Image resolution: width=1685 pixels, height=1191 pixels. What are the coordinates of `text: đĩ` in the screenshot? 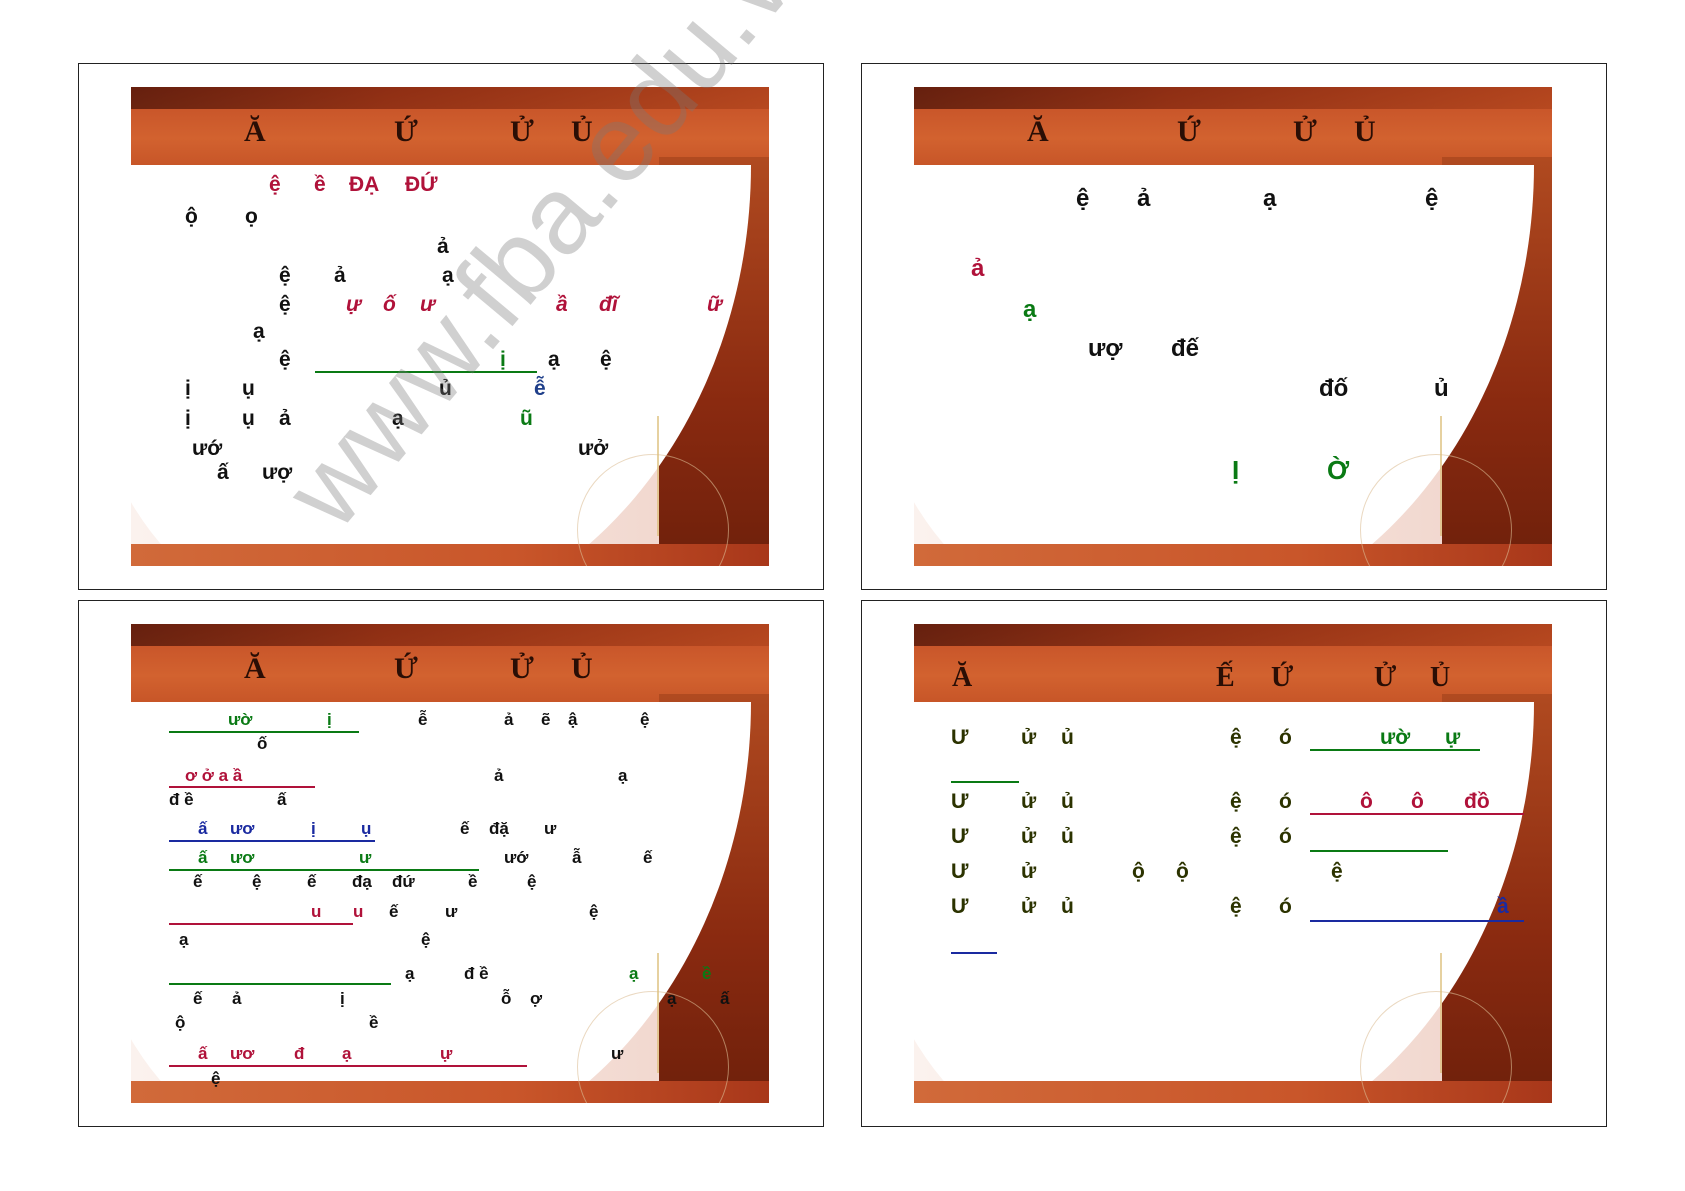 It's located at (608, 304).